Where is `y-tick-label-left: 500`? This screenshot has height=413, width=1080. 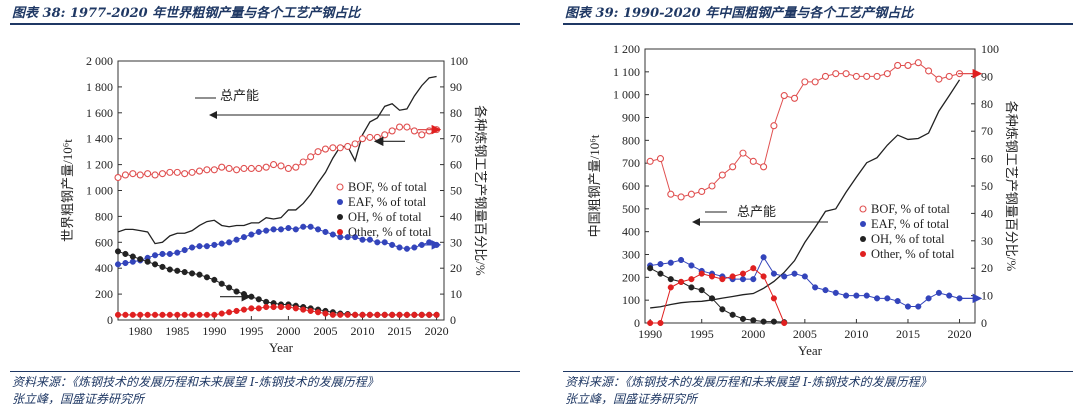 y-tick-label-left: 500 is located at coordinates (631, 209).